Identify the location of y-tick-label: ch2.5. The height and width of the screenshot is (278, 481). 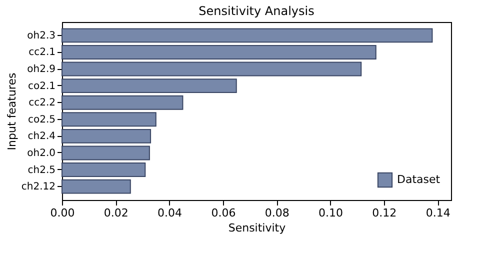
(42, 170).